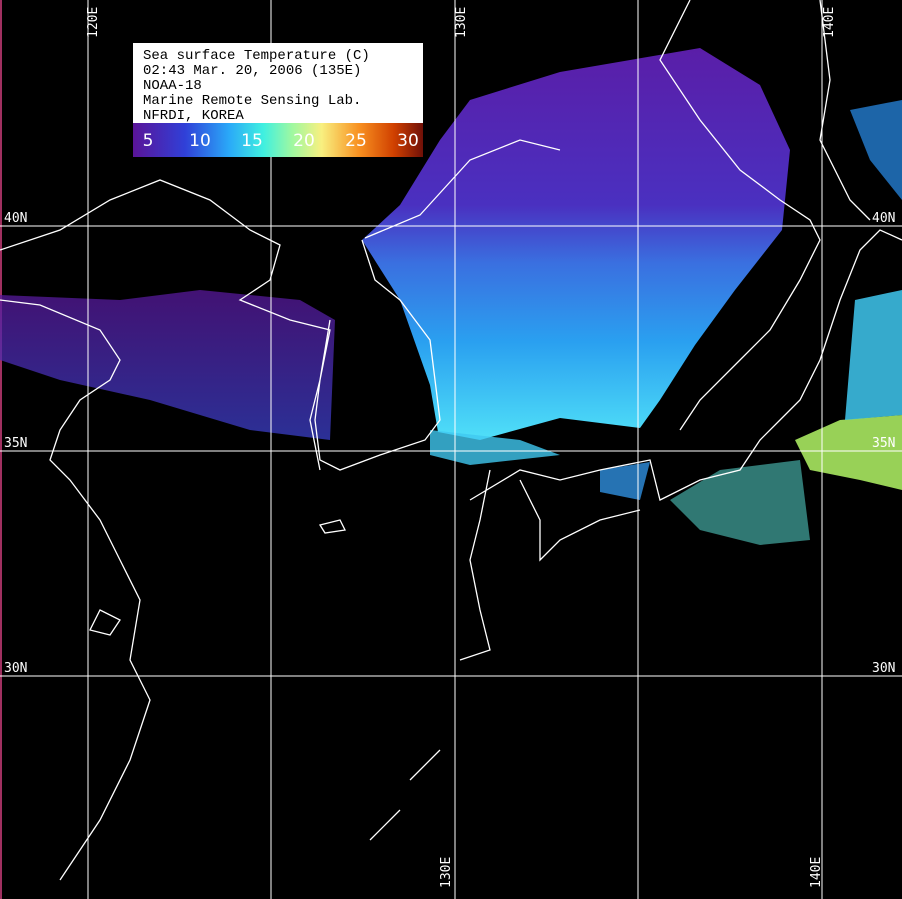  I want to click on sst-pacific-south, so click(740, 502).